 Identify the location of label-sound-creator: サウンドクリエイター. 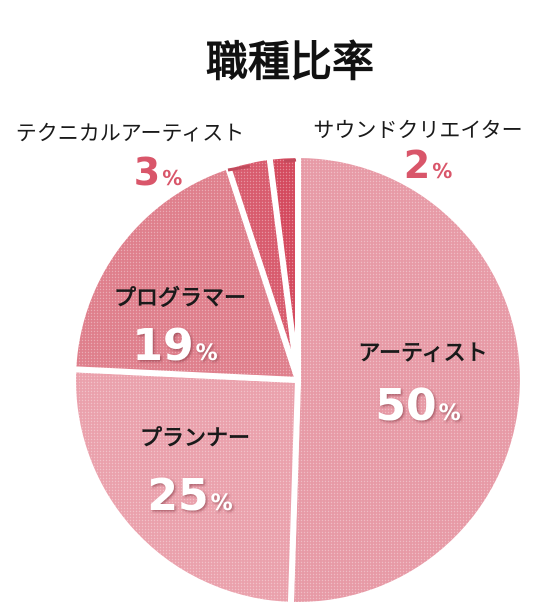
(417, 130).